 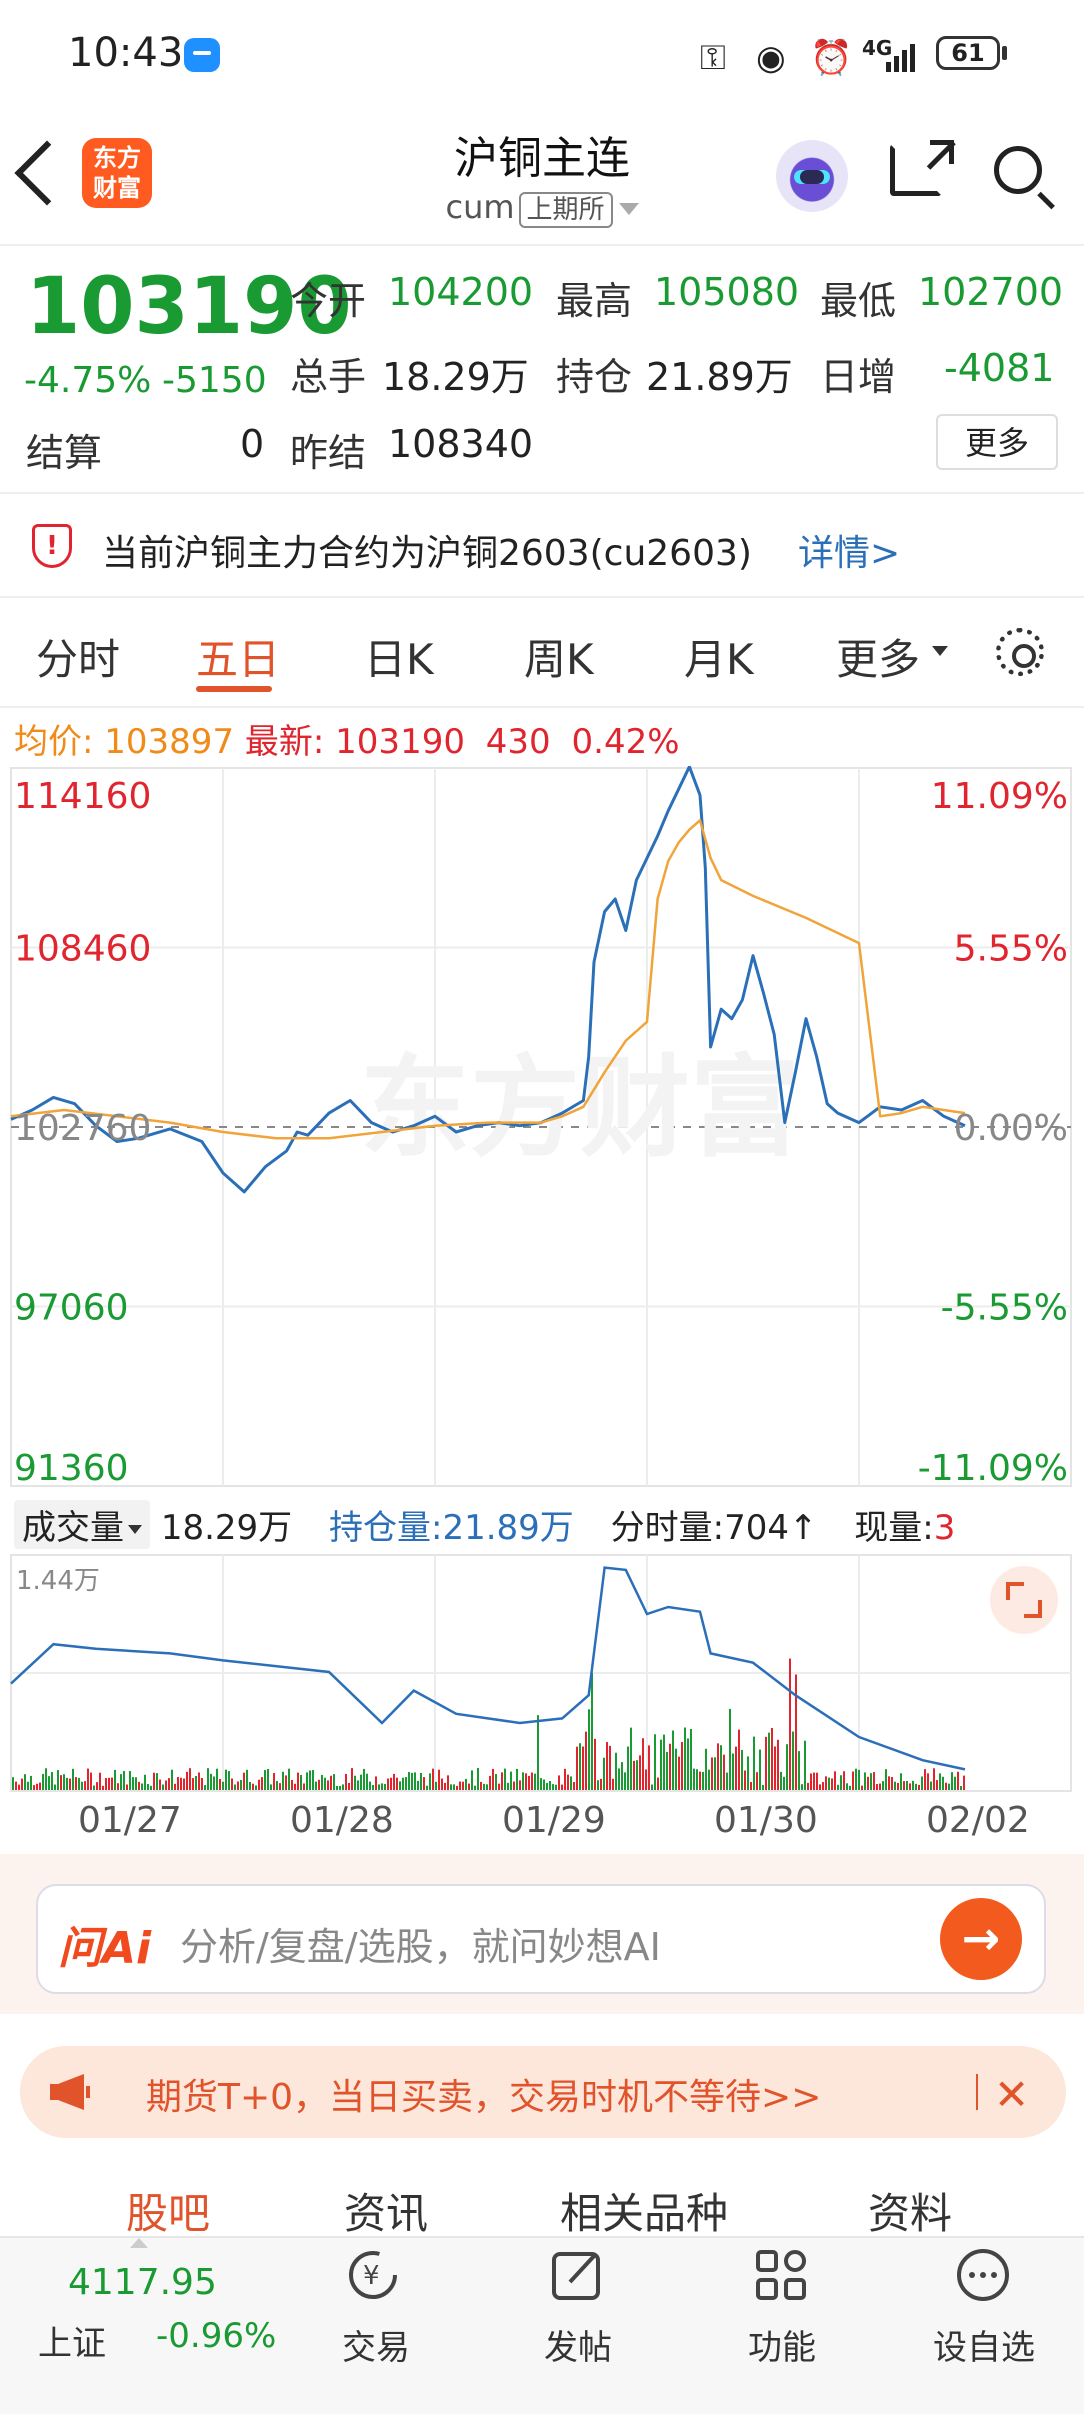 What do you see at coordinates (54, 742) in the screenshot?
I see `avg-label: 均价:` at bounding box center [54, 742].